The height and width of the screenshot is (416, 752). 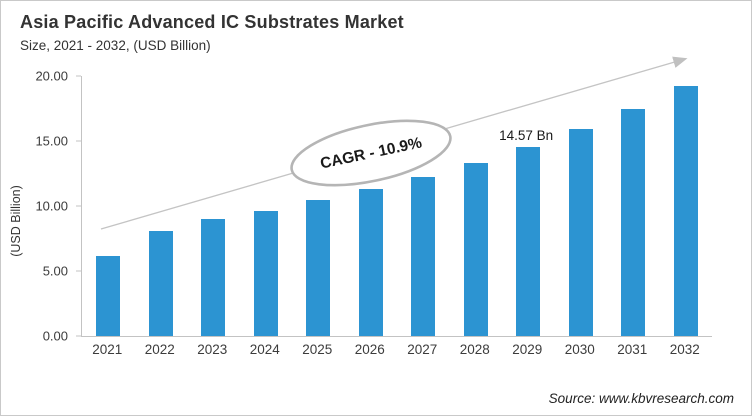 What do you see at coordinates (528, 241) in the screenshot?
I see `bar-2029` at bounding box center [528, 241].